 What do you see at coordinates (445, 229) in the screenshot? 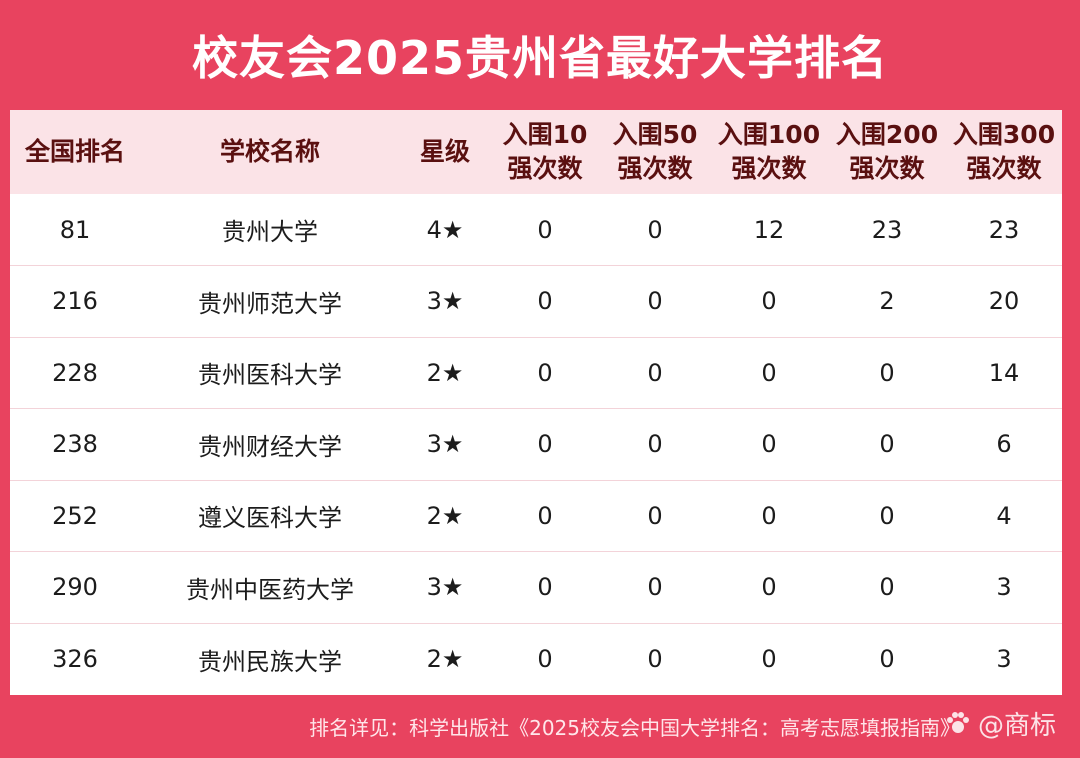
I see `star-level-cell: 4★` at bounding box center [445, 229].